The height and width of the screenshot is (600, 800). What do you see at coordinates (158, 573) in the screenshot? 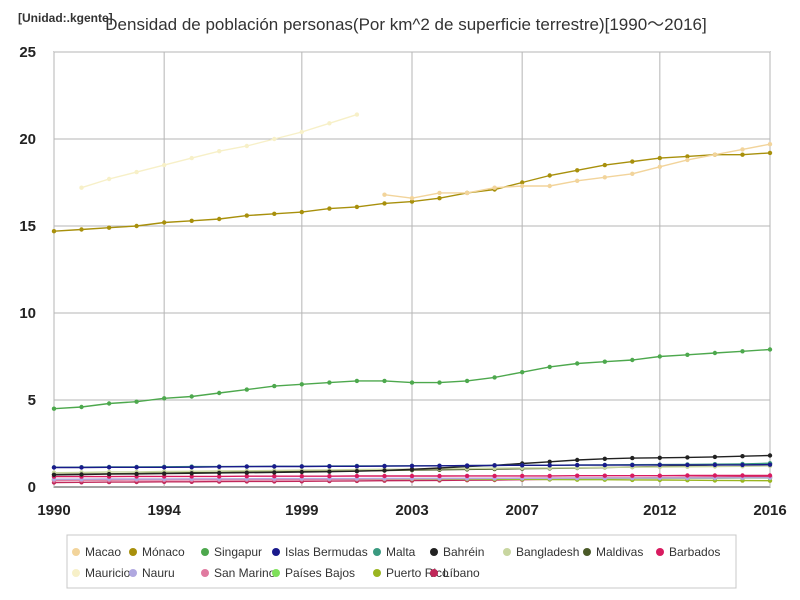
I see `legend-label: Nauru` at bounding box center [158, 573].